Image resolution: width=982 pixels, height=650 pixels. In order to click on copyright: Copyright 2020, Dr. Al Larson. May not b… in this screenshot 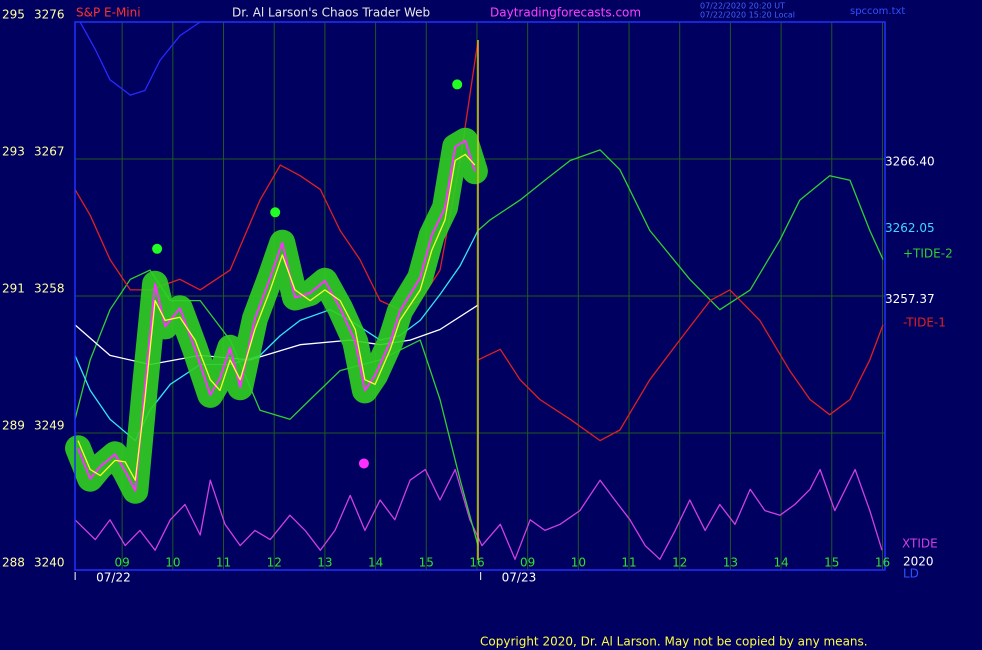, I will do `click(674, 642)`.